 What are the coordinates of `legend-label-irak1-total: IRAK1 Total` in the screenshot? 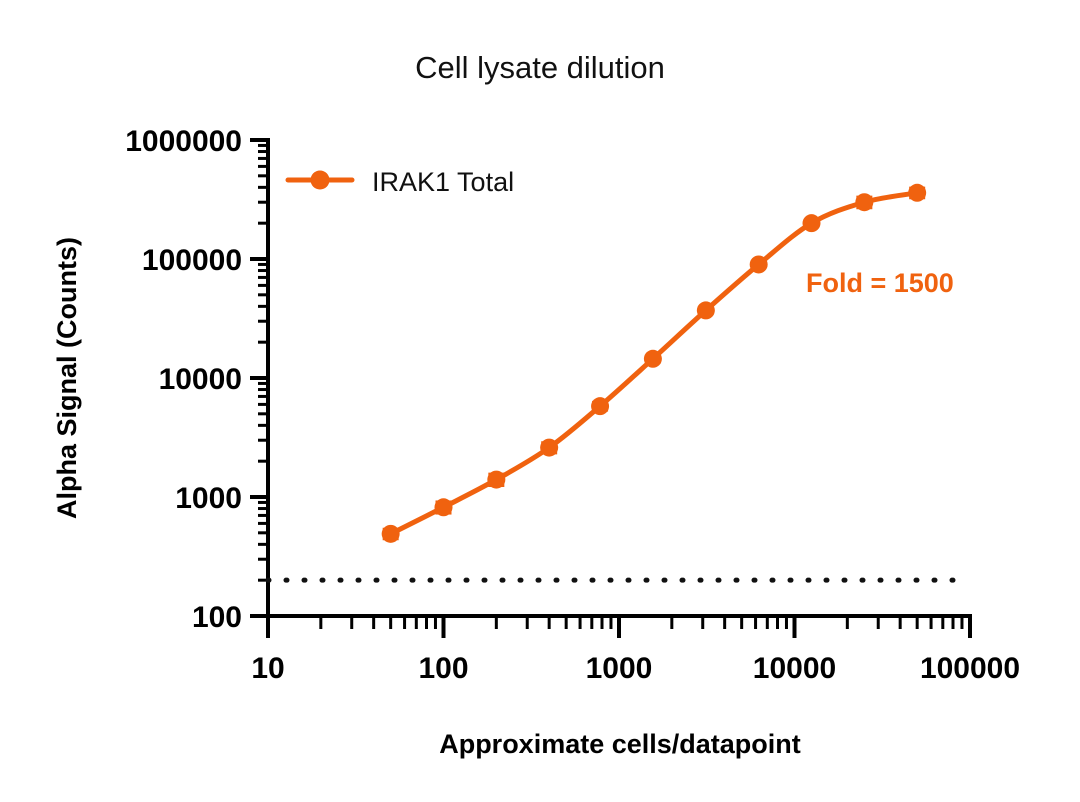 It's located at (443, 182).